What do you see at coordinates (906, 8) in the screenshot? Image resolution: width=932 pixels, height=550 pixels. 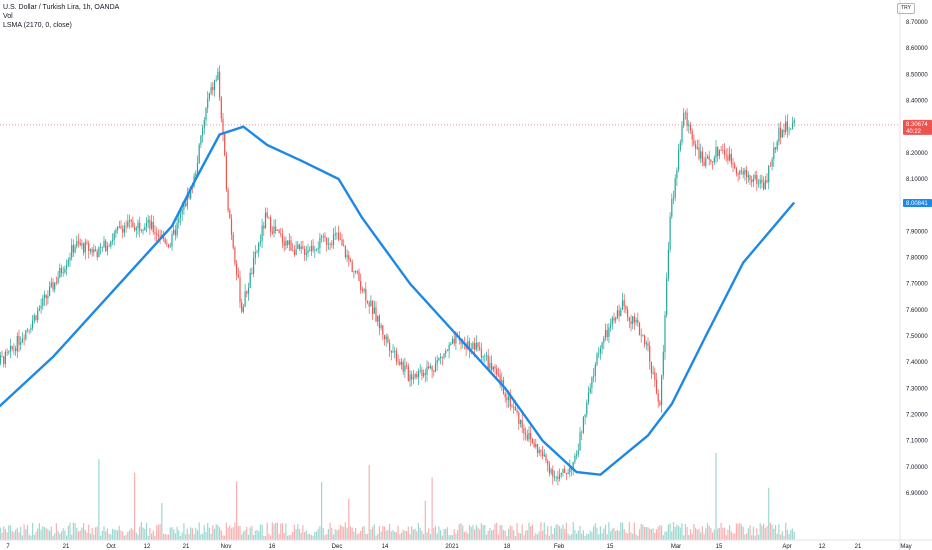 I see `currency-badge: TRY` at bounding box center [906, 8].